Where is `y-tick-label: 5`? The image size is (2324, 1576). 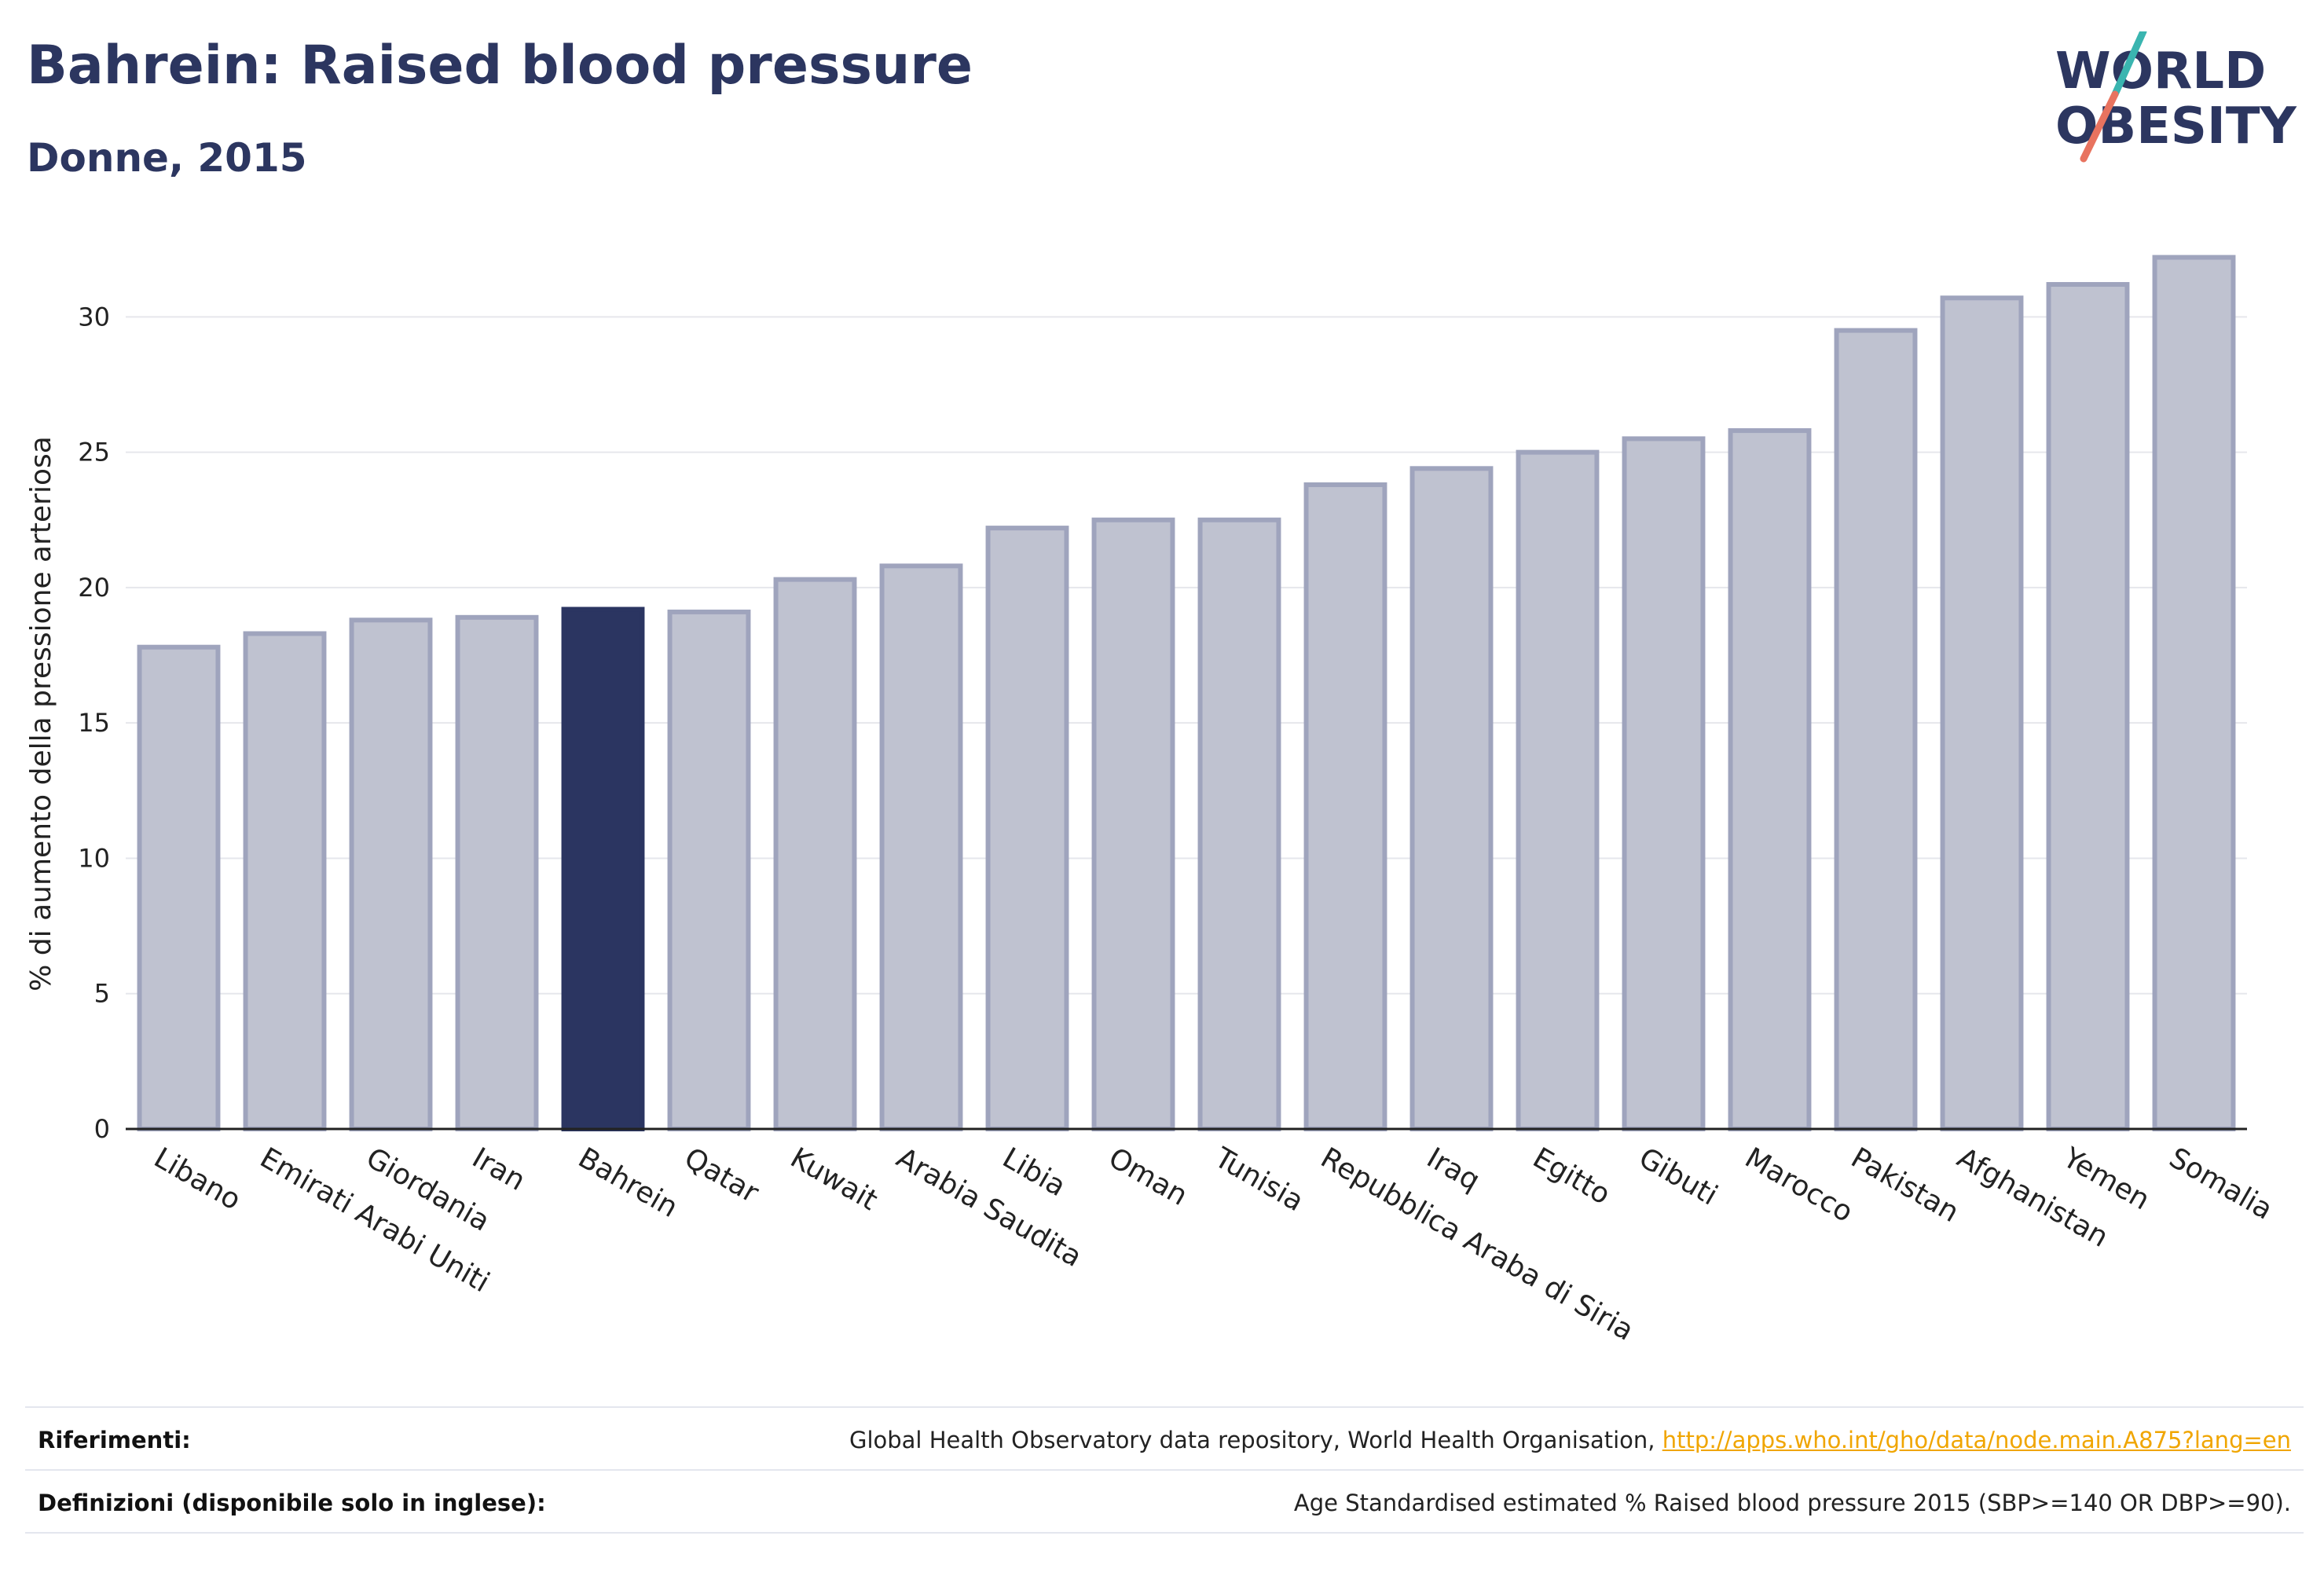 y-tick-label: 5 is located at coordinates (102, 994).